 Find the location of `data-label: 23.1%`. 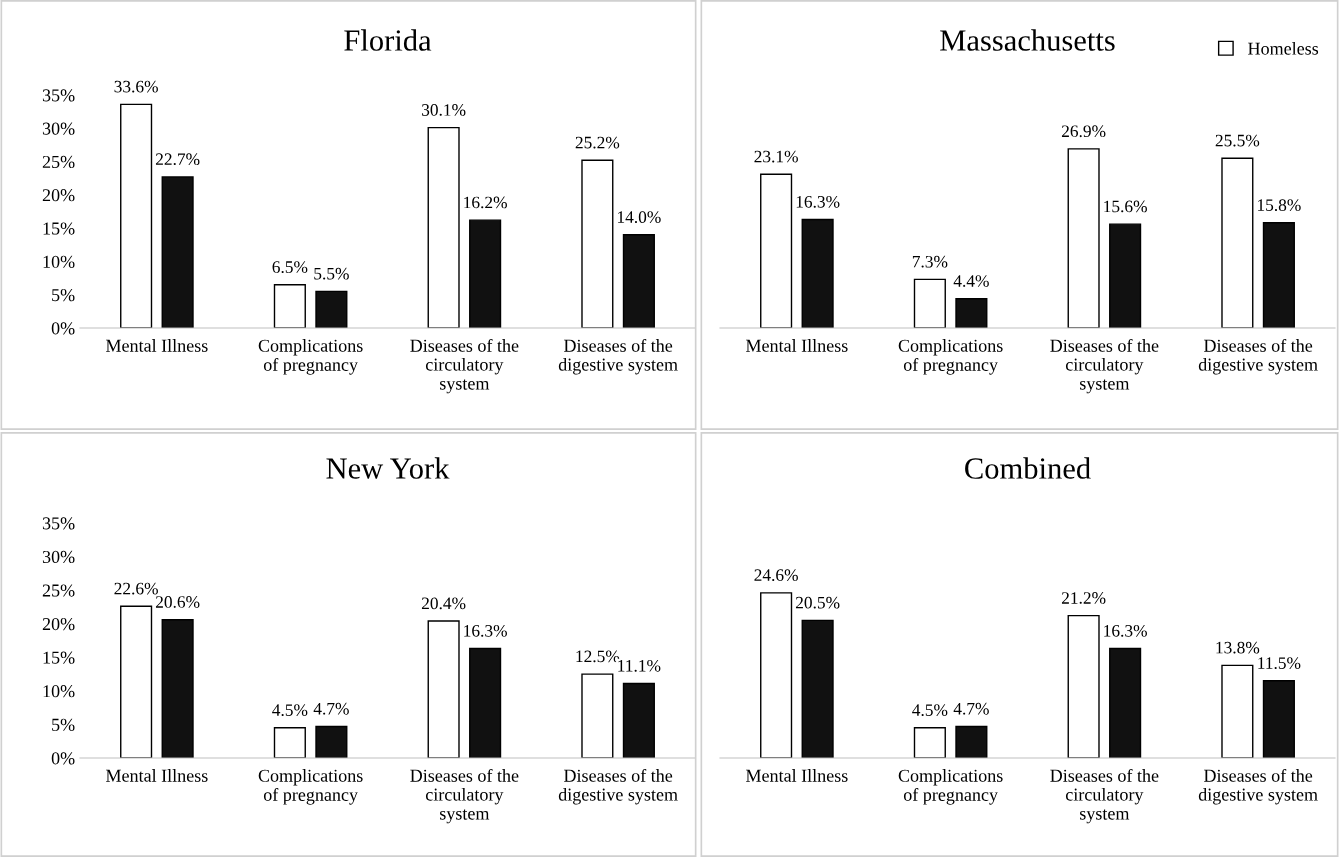

data-label: 23.1% is located at coordinates (776, 156).